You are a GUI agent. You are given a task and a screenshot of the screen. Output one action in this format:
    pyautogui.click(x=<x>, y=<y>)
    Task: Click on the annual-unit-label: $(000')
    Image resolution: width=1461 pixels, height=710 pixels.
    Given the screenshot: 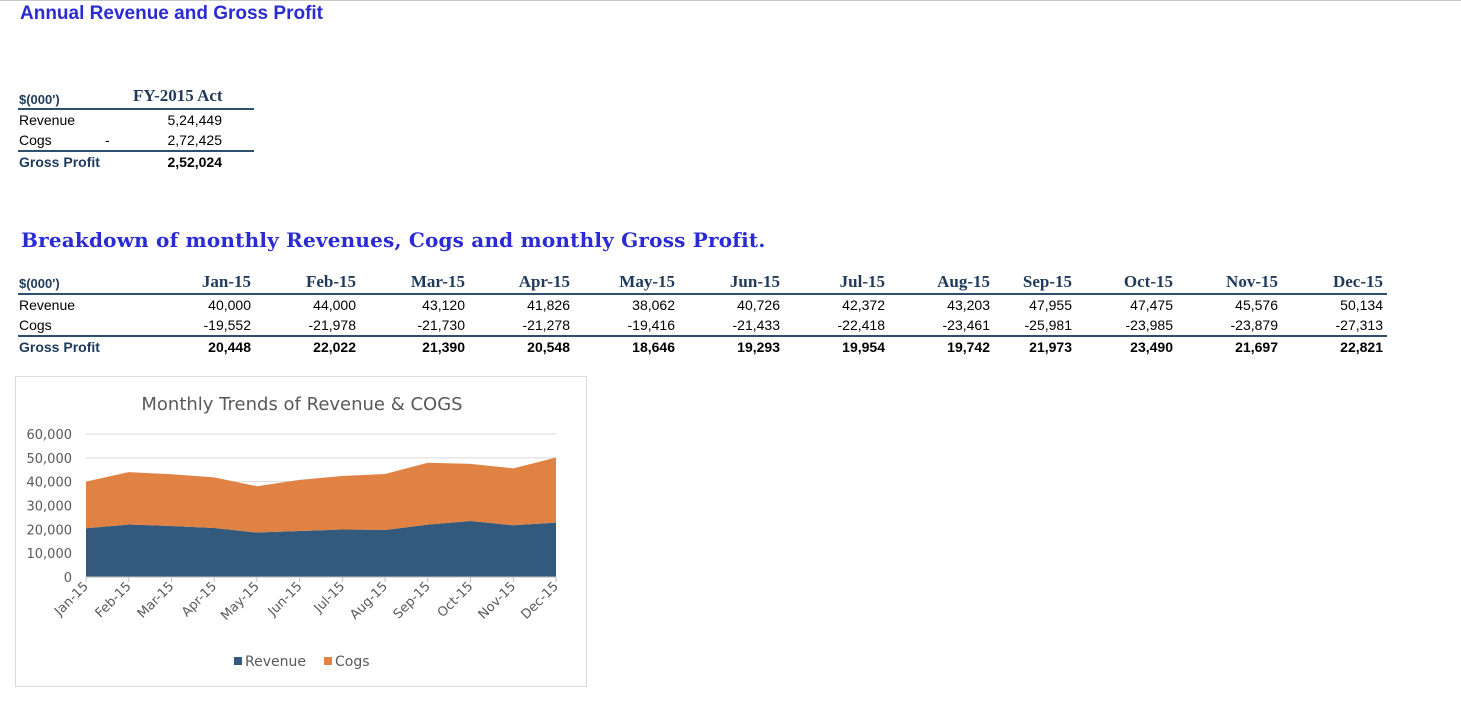 What is the action you would take?
    pyautogui.click(x=39, y=99)
    